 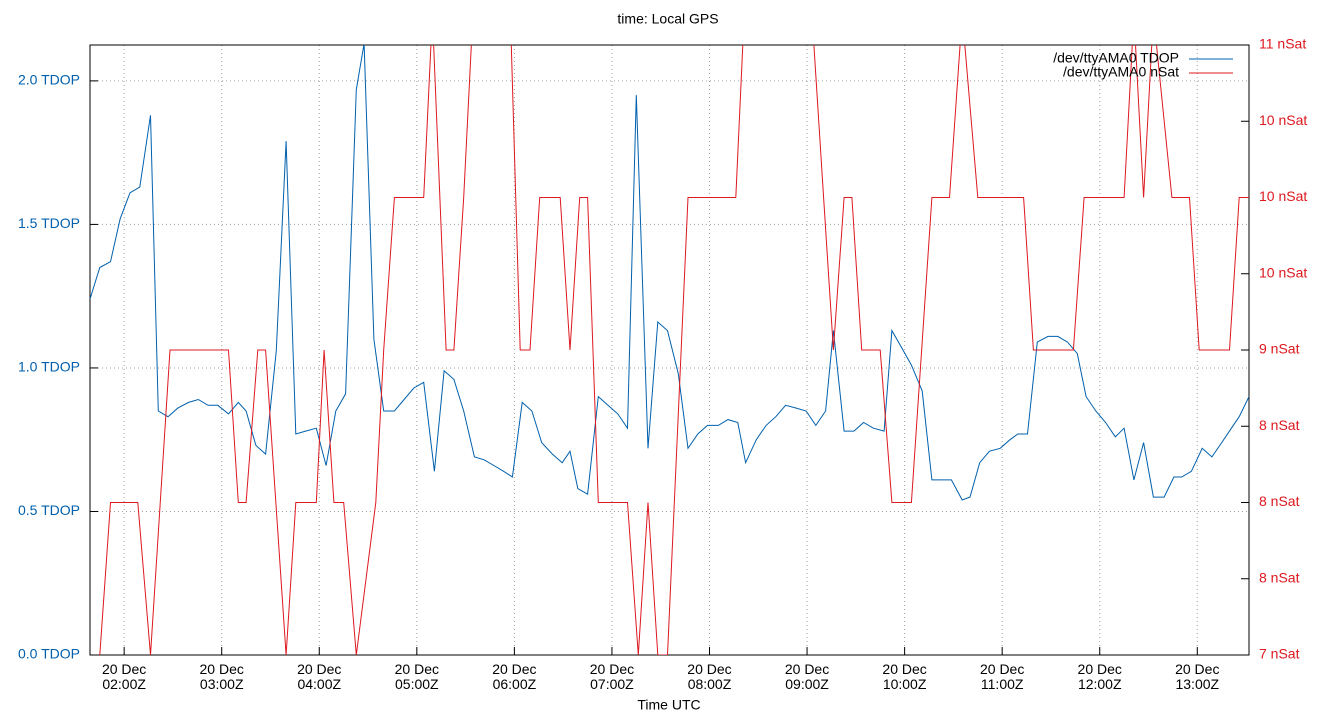 What do you see at coordinates (1282, 44) in the screenshot?
I see `y2-tick-label: 11 nSat` at bounding box center [1282, 44].